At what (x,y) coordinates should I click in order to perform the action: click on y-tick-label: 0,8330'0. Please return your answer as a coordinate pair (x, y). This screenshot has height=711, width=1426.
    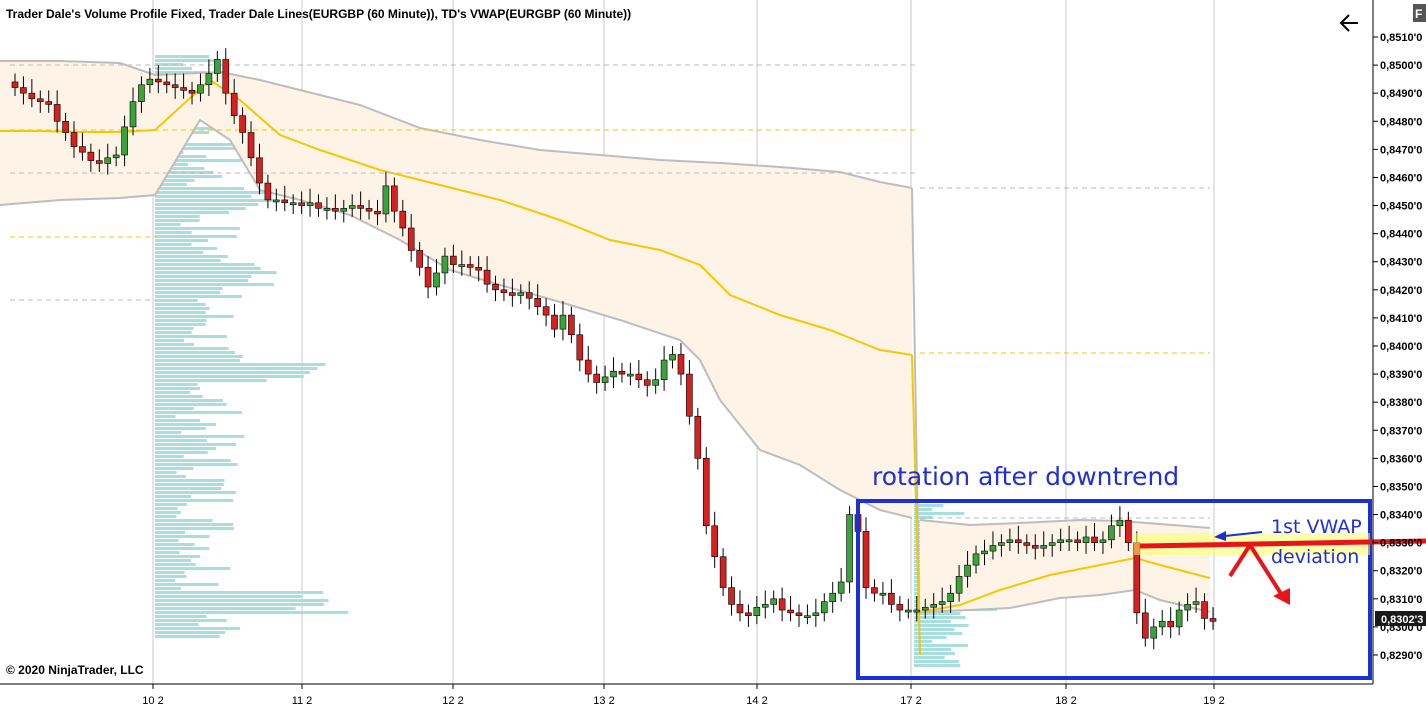
    Looking at the image, I should click on (1401, 544).